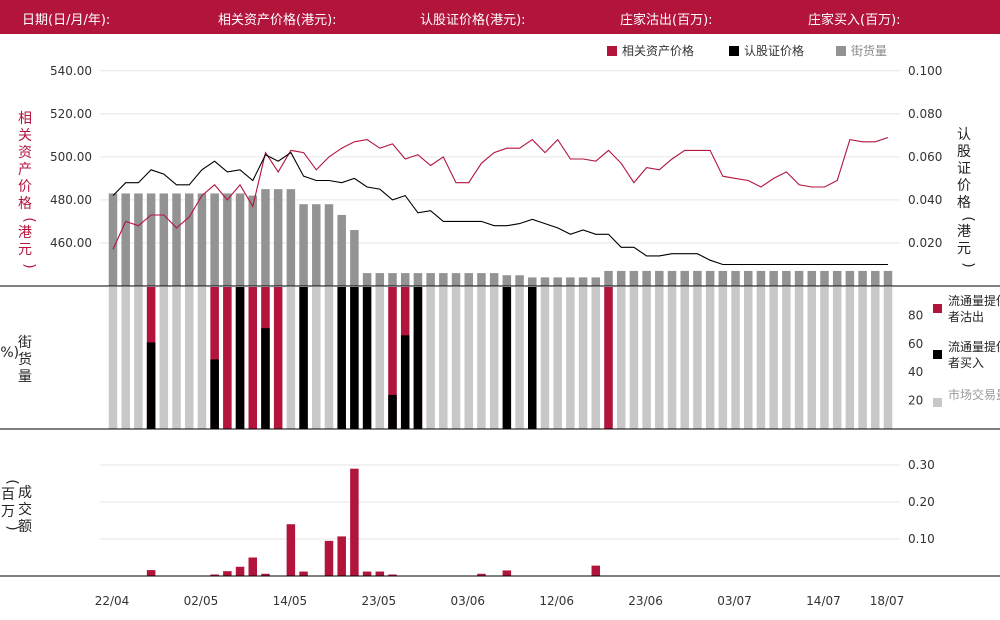 This screenshot has height=620, width=1000. What do you see at coordinates (915, 344) in the screenshot?
I see `share-tick-label: 60` at bounding box center [915, 344].